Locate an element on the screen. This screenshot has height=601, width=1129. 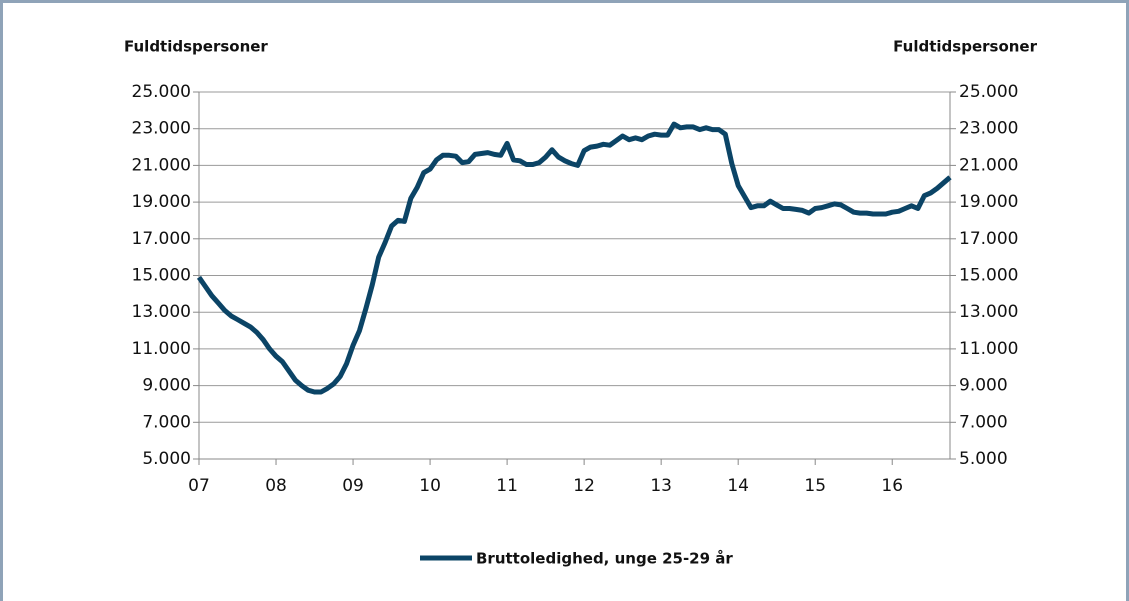
y-tick-label: 25.000 is located at coordinates (161, 92).